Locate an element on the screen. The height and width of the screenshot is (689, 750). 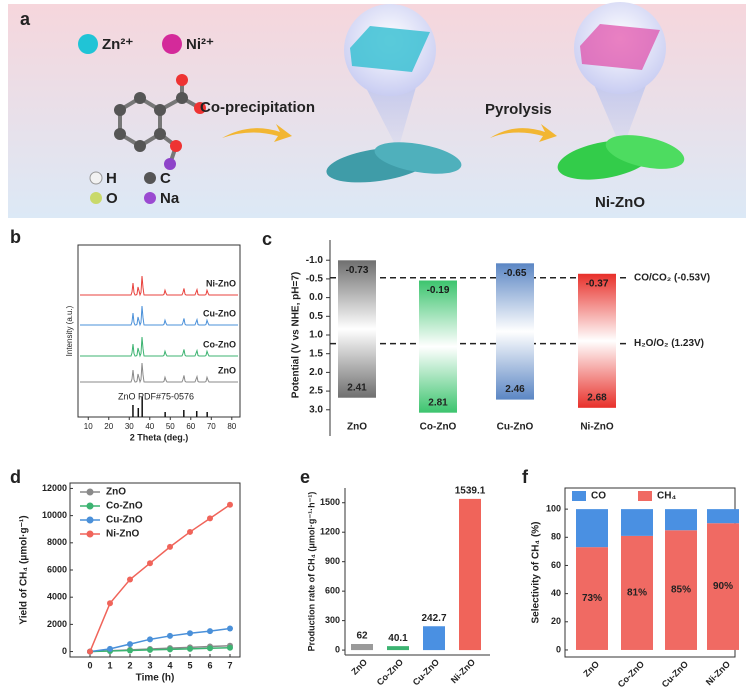
x-tick-label: 50 is located at coordinates (170, 426).